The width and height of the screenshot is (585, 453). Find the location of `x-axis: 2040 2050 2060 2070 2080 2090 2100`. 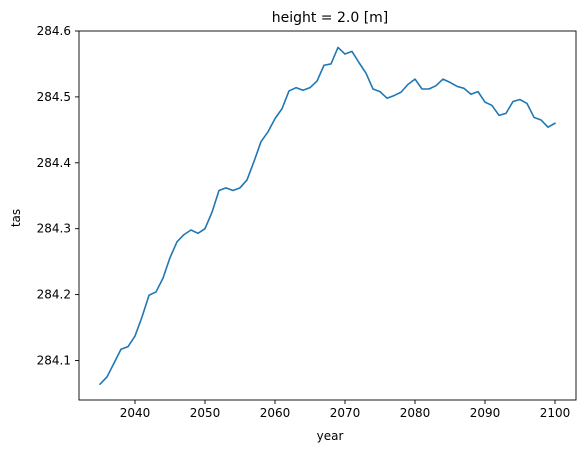

x-axis: 2040 2050 2060 2070 2080 2090 2100 is located at coordinates (345, 410).